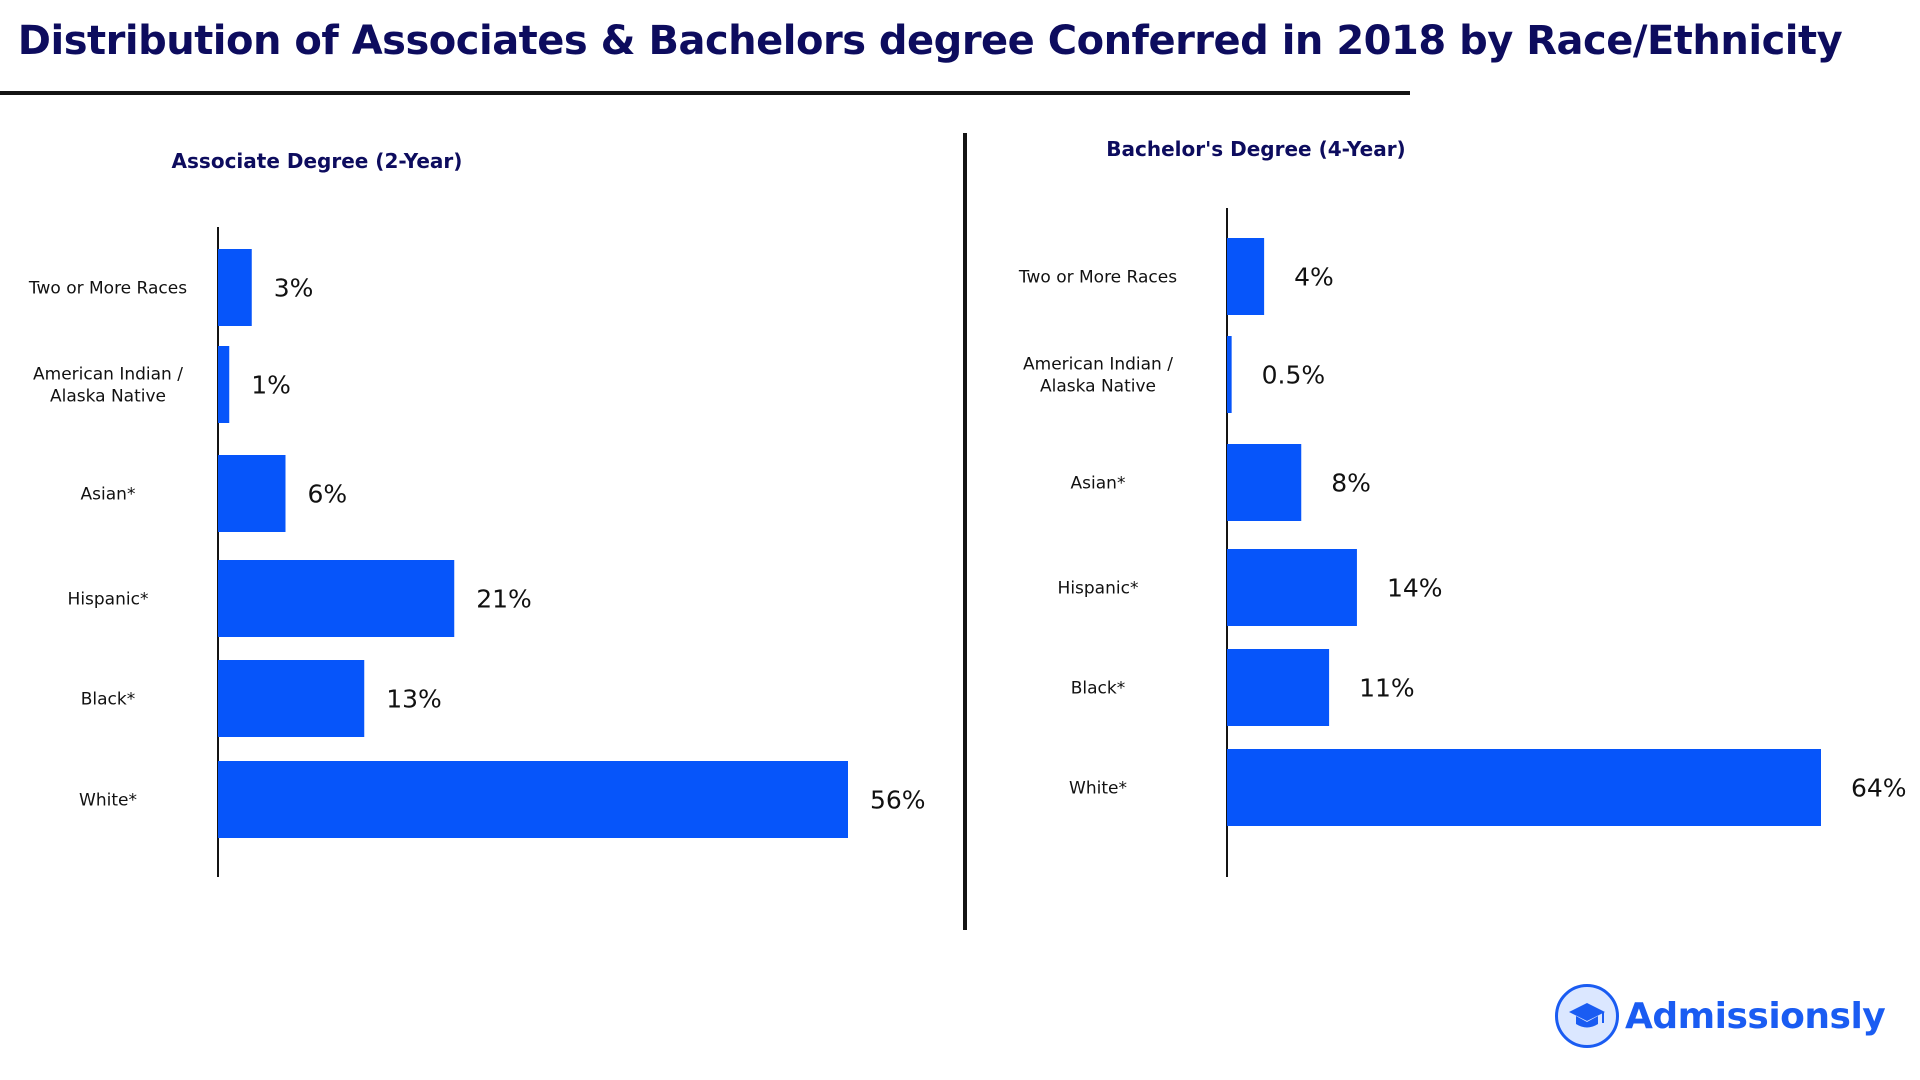 This screenshot has width=1920, height=1080. What do you see at coordinates (705, 93) in the screenshot?
I see `title-underline` at bounding box center [705, 93].